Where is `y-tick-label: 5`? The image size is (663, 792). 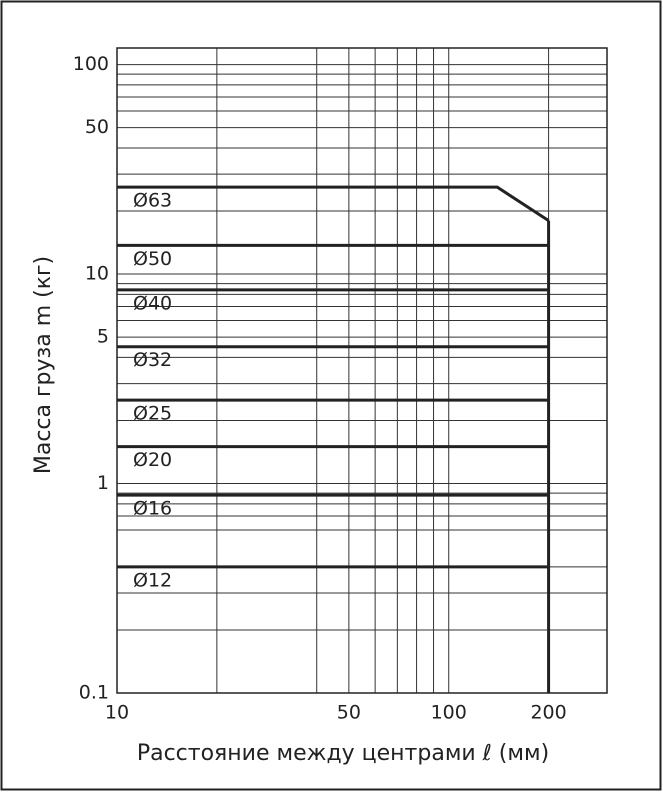 y-tick-label: 5 is located at coordinates (103, 337).